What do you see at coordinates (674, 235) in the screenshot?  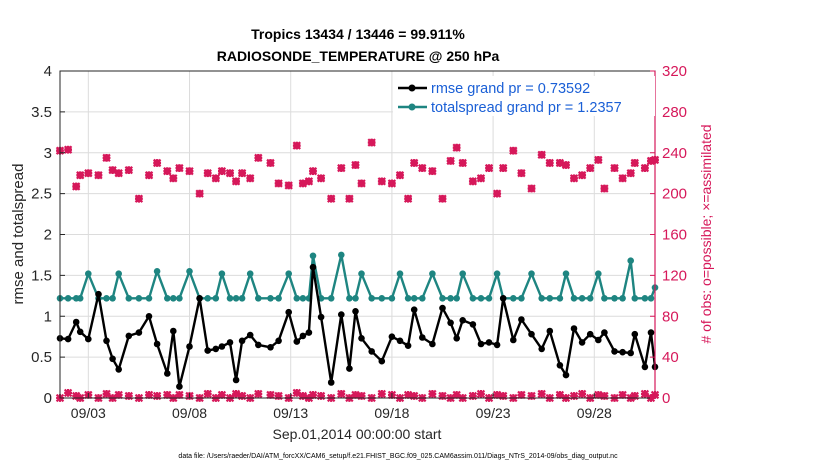 I see `tick-label-right: 160` at bounding box center [674, 235].